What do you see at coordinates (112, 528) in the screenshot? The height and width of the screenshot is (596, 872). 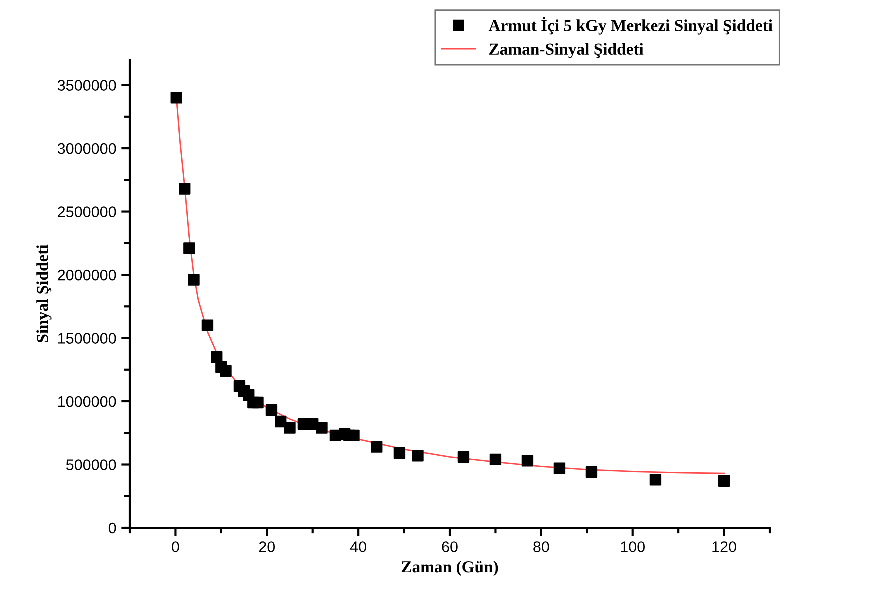 I see `y-tick-label: 0` at bounding box center [112, 528].